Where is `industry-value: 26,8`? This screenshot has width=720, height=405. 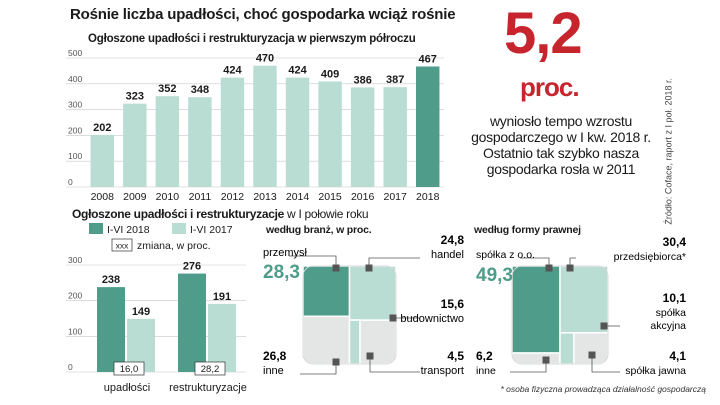 industry-value: 26,8 is located at coordinates (275, 356).